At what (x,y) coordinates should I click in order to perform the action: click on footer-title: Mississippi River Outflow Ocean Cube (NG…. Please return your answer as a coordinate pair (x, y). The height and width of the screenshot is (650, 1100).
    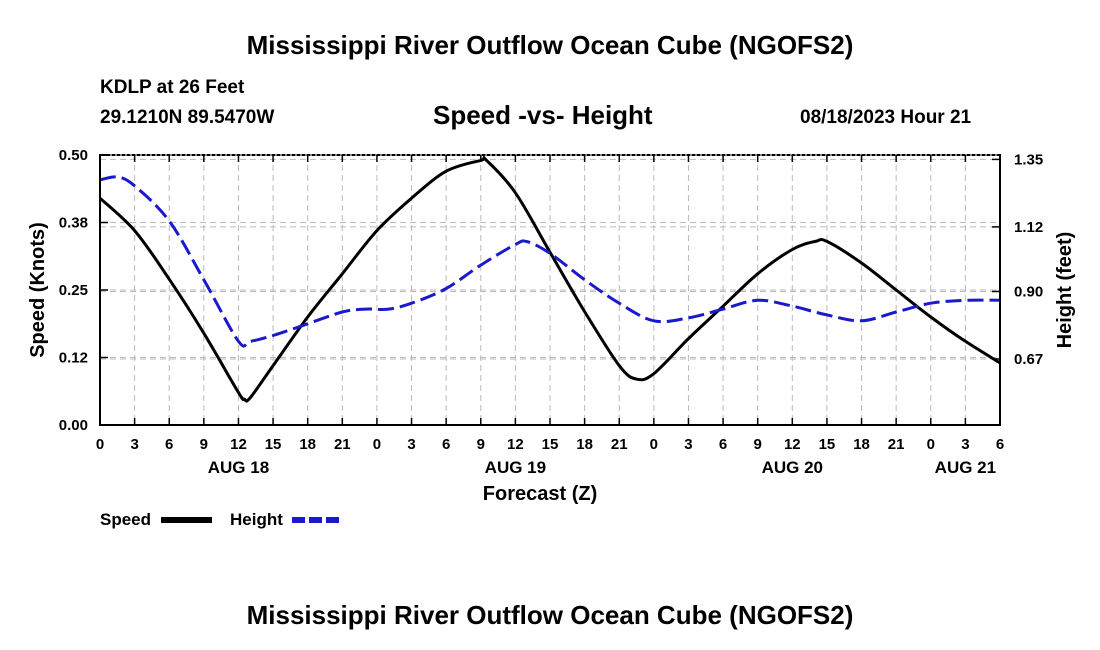
    Looking at the image, I should click on (550, 615).